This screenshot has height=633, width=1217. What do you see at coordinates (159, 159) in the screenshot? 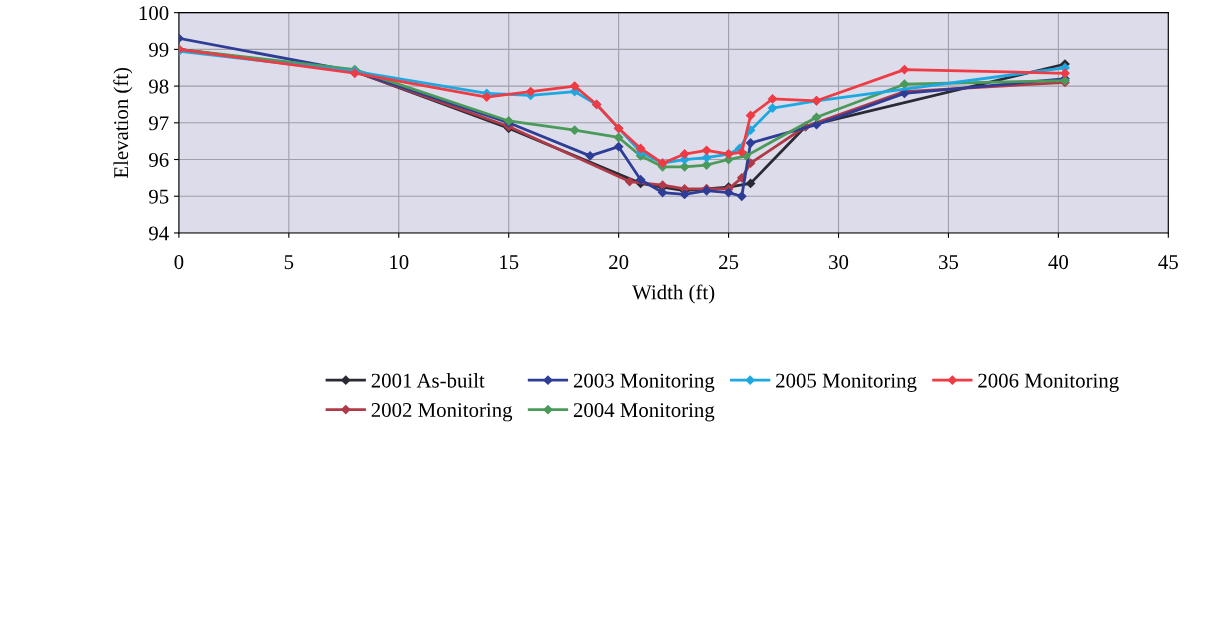
I see `y-tick-label: 96` at bounding box center [159, 159].